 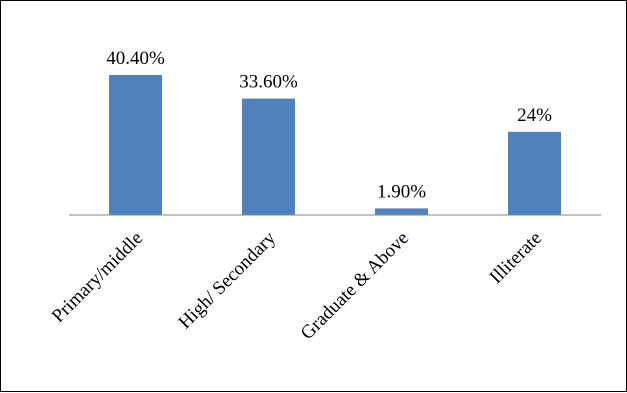 I want to click on x-tick-label-2: High/ Secondary, so click(x=228, y=280).